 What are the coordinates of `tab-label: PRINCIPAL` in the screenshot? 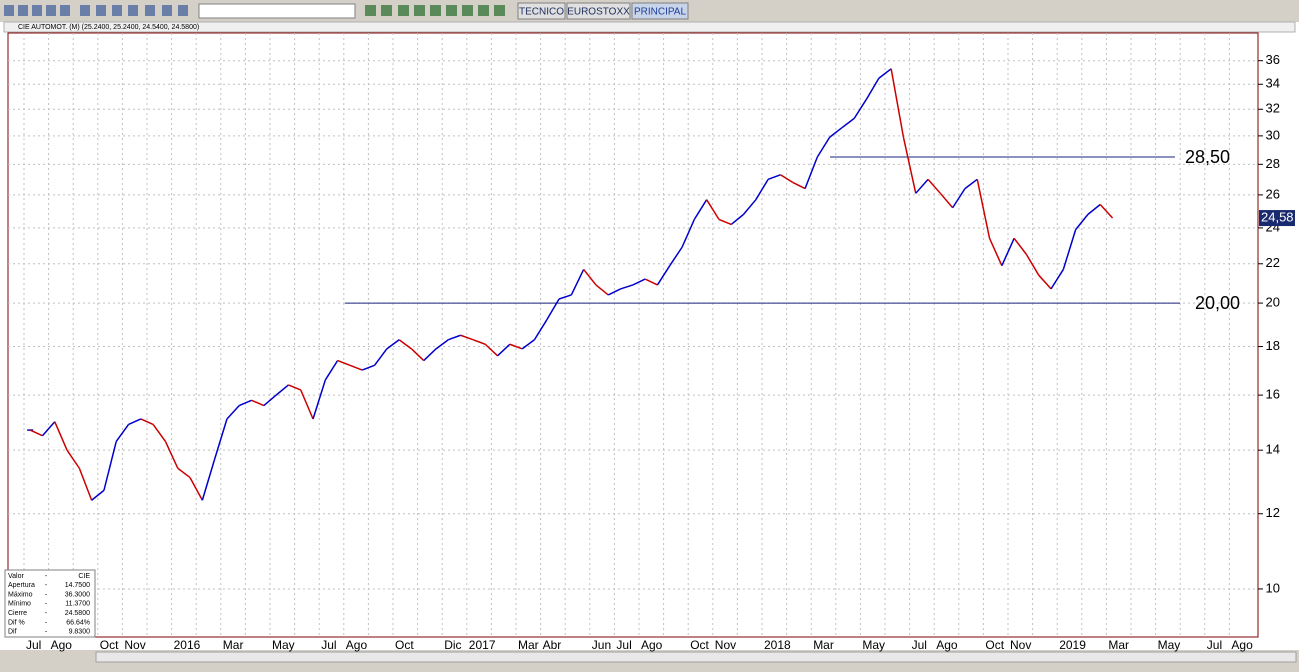 It's located at (660, 12).